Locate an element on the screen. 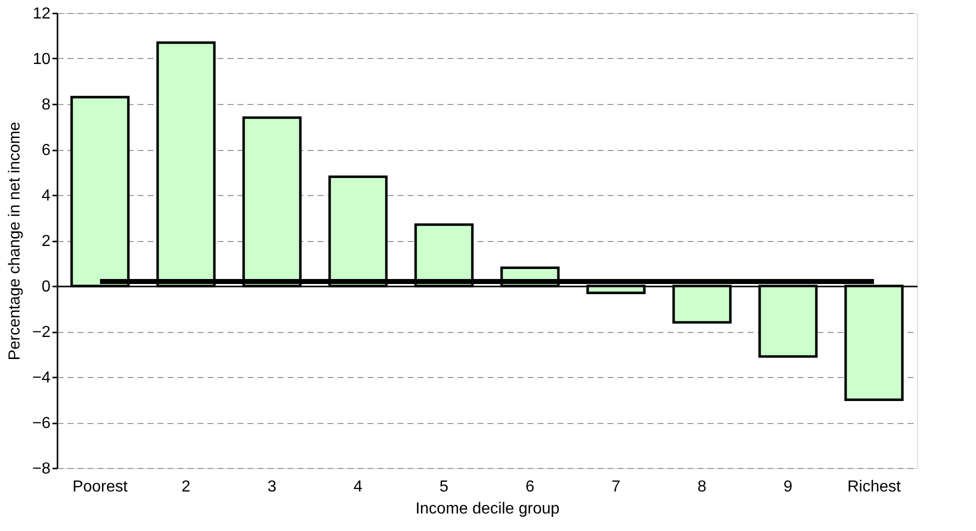 The image size is (976, 531). x-tick-label: Poorest is located at coordinates (100, 487).